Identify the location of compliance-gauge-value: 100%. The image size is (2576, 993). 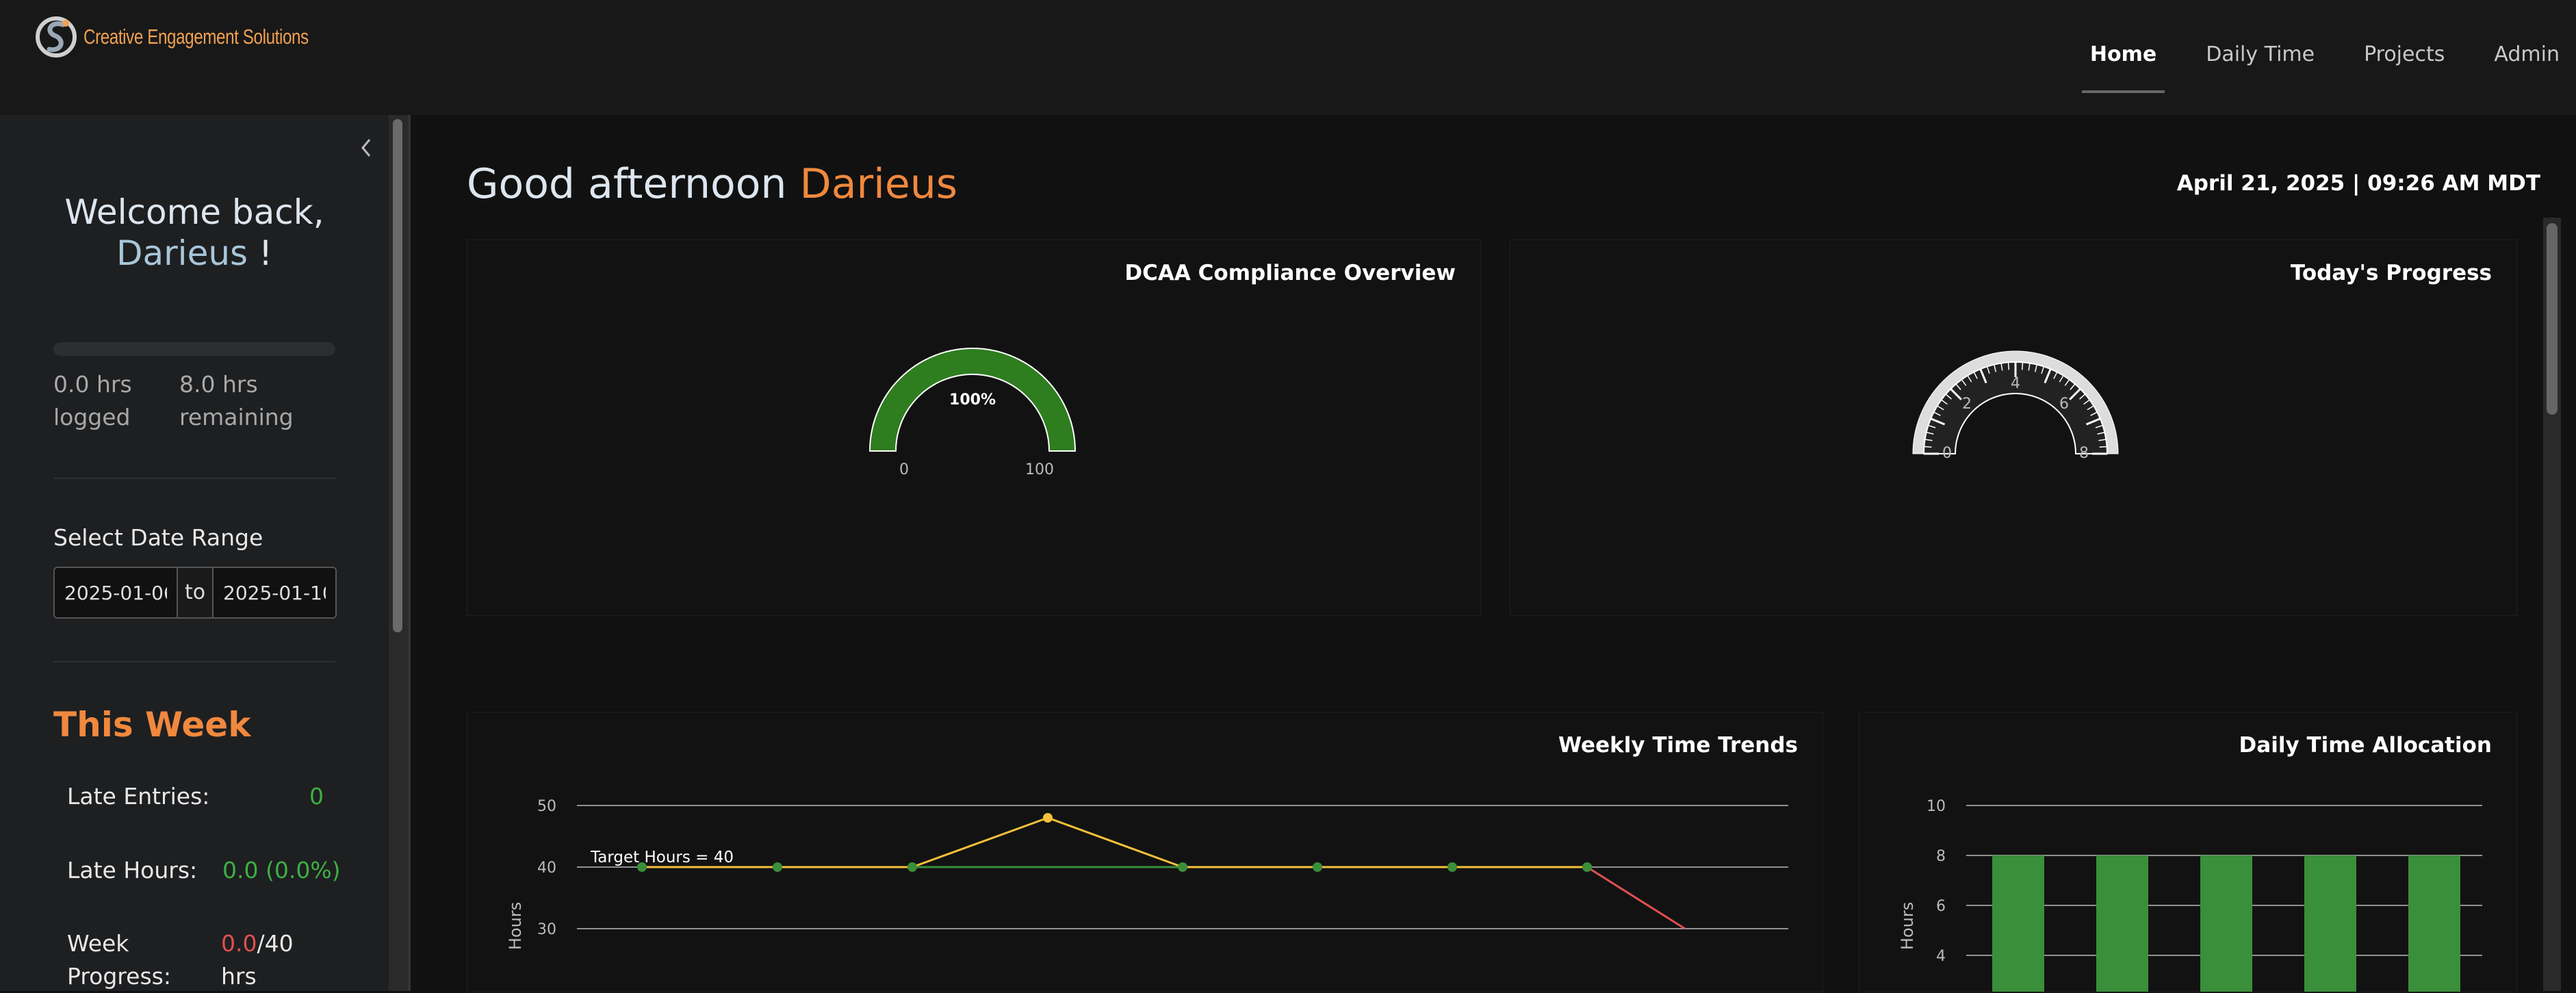
(973, 400).